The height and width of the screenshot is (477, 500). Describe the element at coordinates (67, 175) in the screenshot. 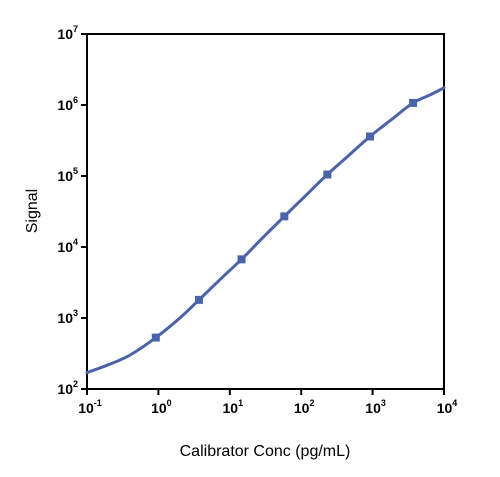

I see `y-tick-label: 10⁵` at that location.